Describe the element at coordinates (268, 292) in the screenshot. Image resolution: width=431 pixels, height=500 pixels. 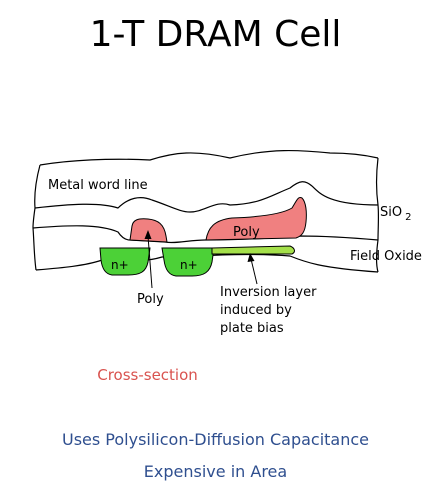
I see `inversion-label-line1: Inversion layer` at that location.